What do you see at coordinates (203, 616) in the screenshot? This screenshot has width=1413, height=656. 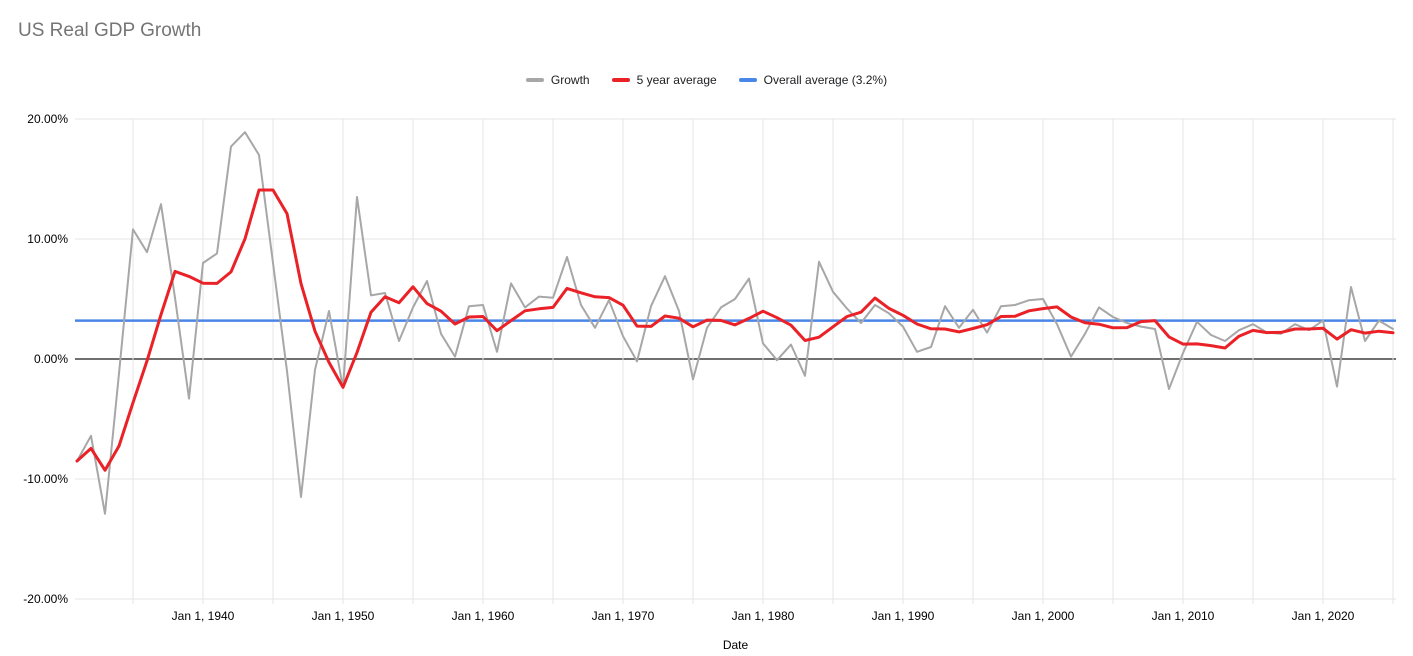 I see `x-tick-label: Jan 1, 1940` at bounding box center [203, 616].